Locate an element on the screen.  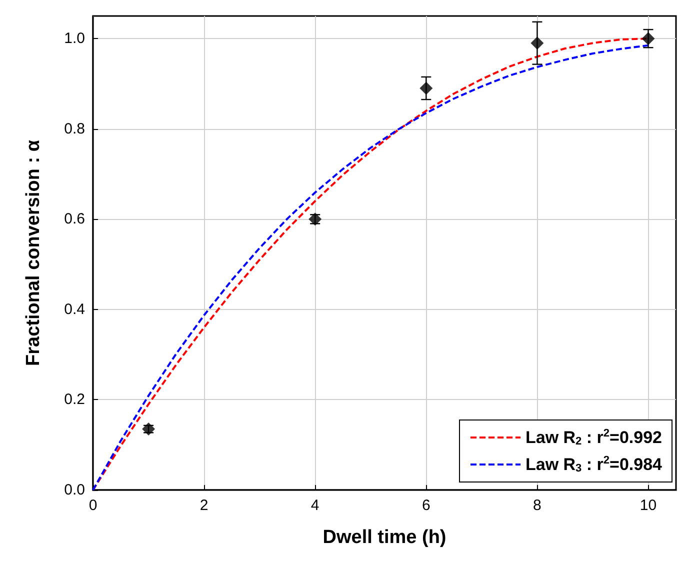
x-tick-label: 10 is located at coordinates (648, 505).